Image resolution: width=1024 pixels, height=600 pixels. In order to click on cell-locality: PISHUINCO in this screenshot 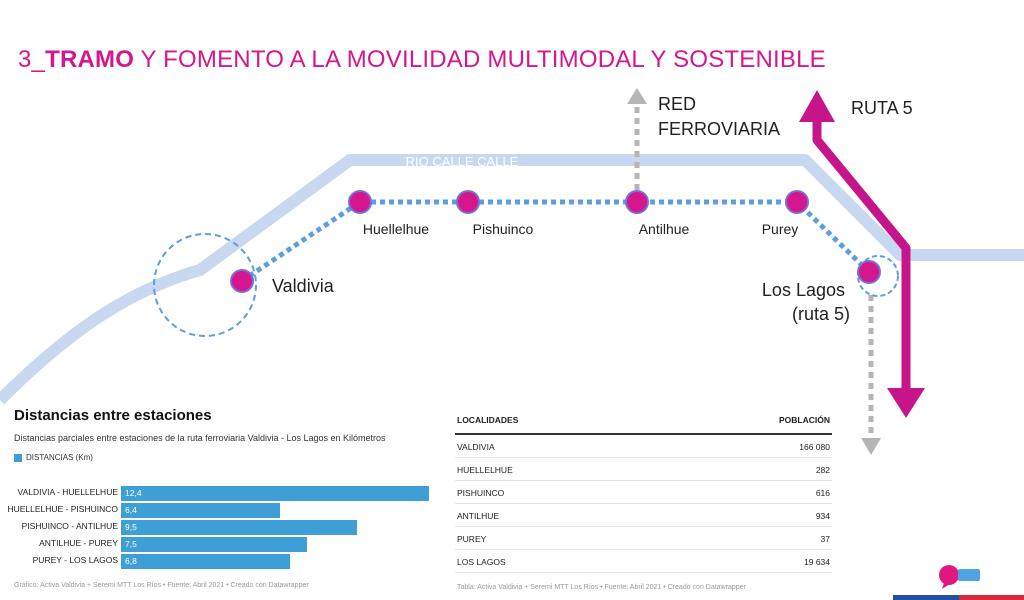, I will do `click(557, 492)`.